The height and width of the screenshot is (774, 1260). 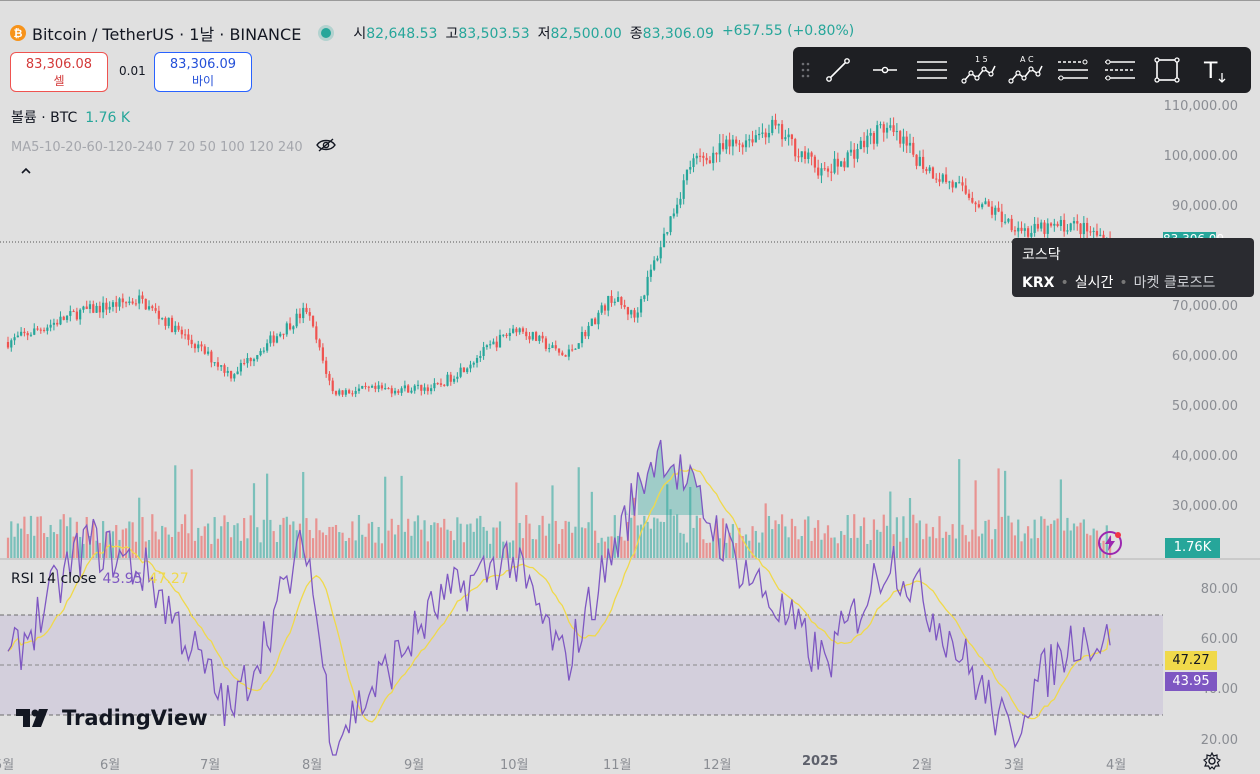 I want to click on tooltip-exchange: KRX, so click(x=1038, y=283).